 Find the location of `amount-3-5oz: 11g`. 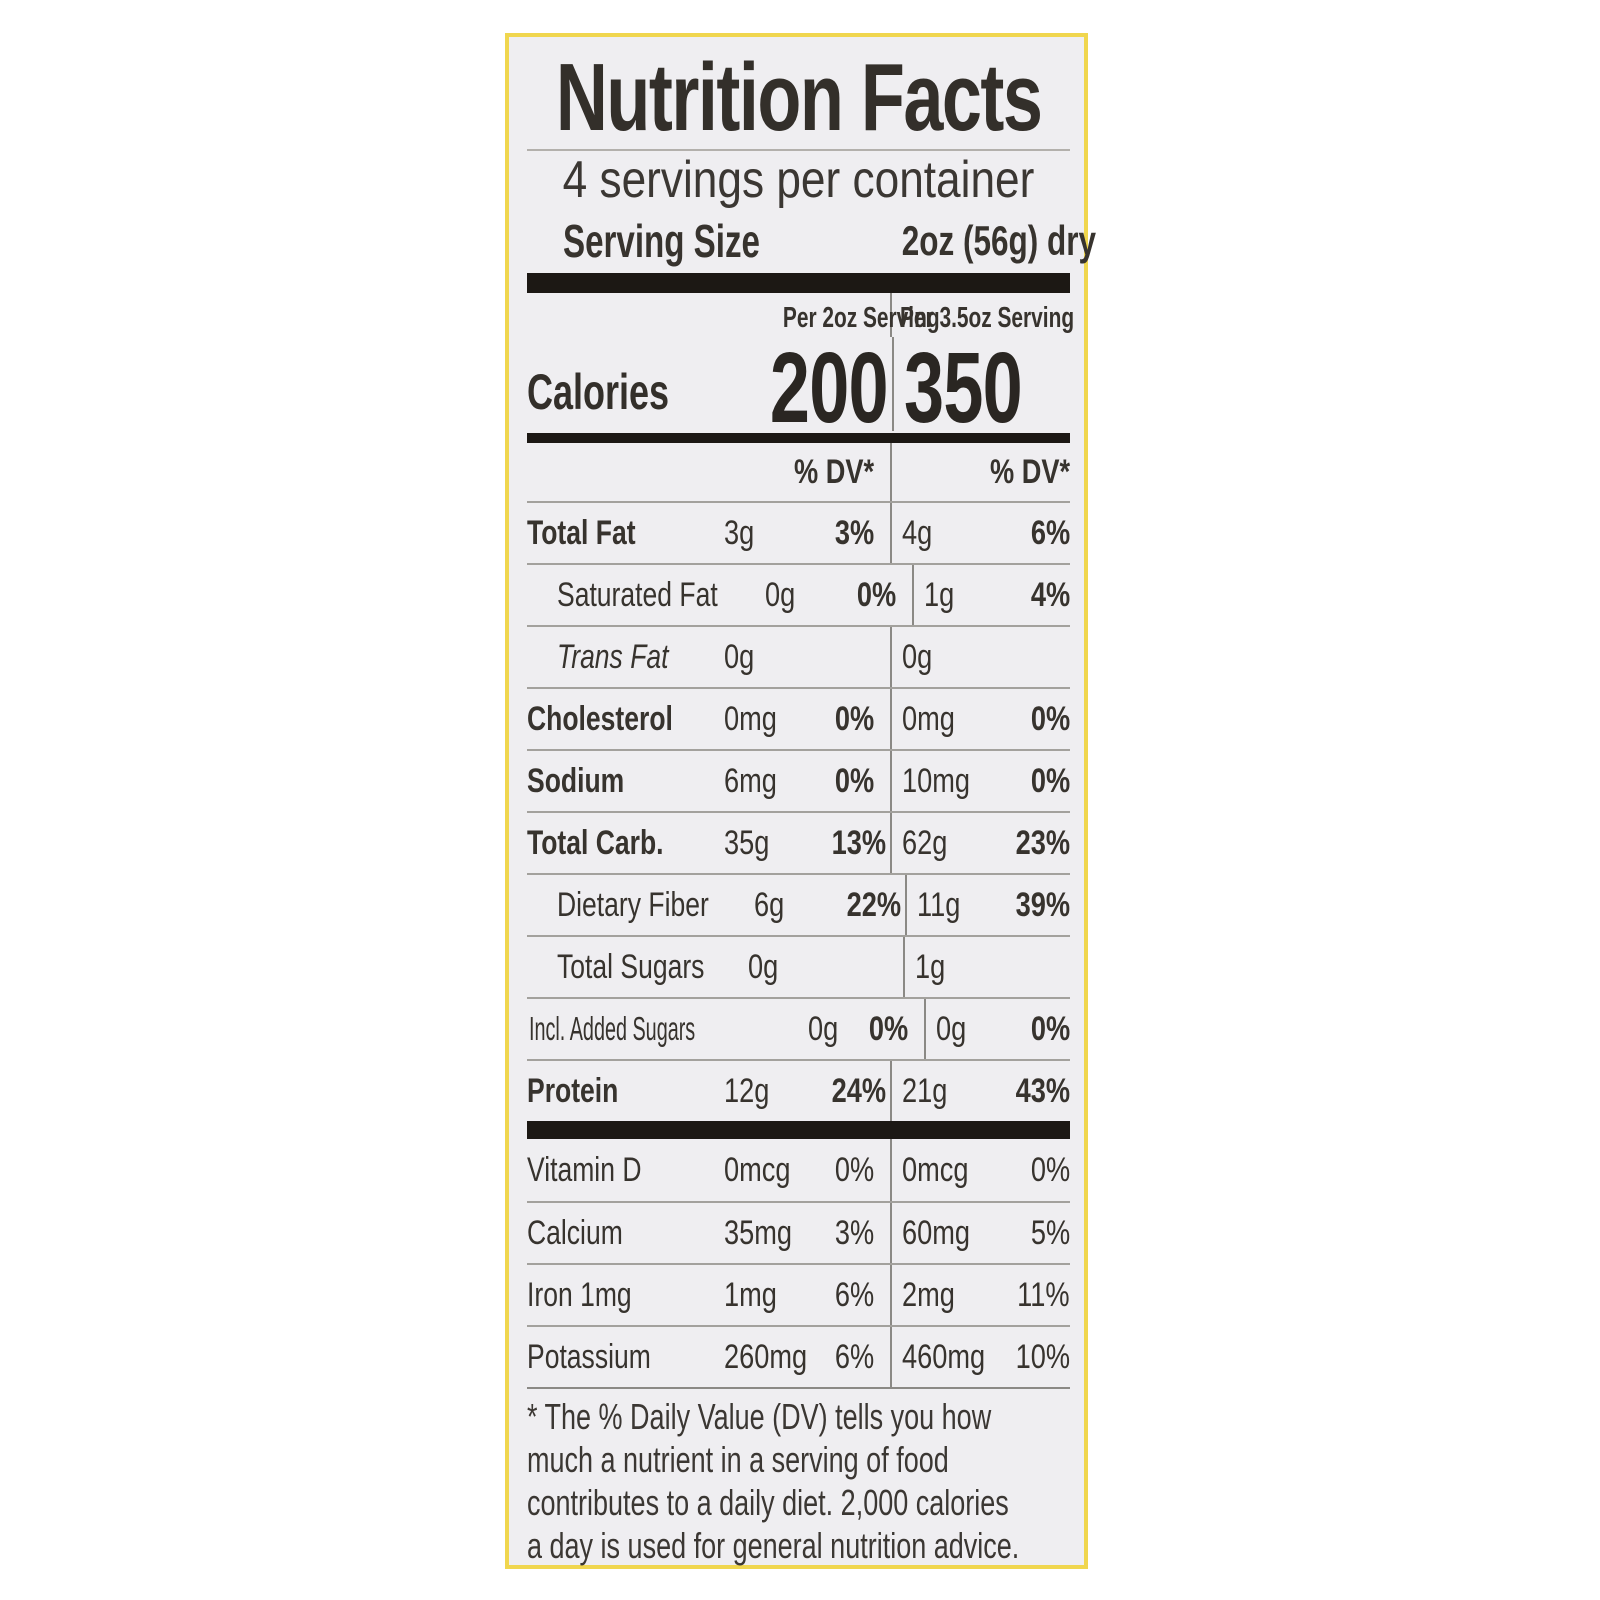

amount-3-5oz: 11g is located at coordinates (938, 904).